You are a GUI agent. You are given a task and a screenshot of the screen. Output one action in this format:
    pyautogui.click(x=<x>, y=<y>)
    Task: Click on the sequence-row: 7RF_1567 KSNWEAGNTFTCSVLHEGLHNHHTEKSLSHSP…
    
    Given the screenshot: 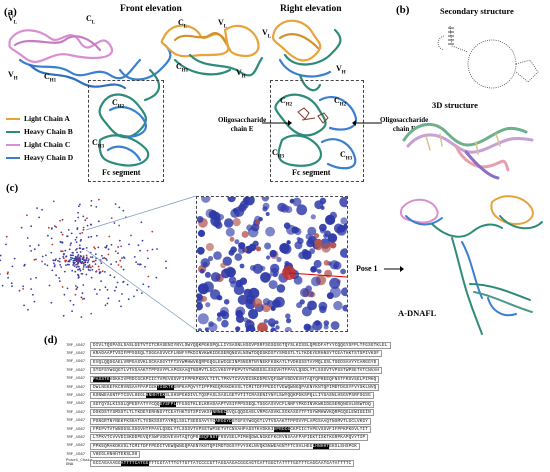 What is the action you would take?
    pyautogui.click(x=220, y=396)
    